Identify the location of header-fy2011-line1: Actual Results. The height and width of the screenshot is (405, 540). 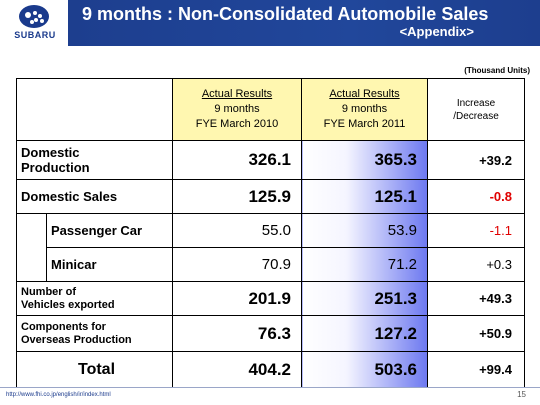
(364, 94).